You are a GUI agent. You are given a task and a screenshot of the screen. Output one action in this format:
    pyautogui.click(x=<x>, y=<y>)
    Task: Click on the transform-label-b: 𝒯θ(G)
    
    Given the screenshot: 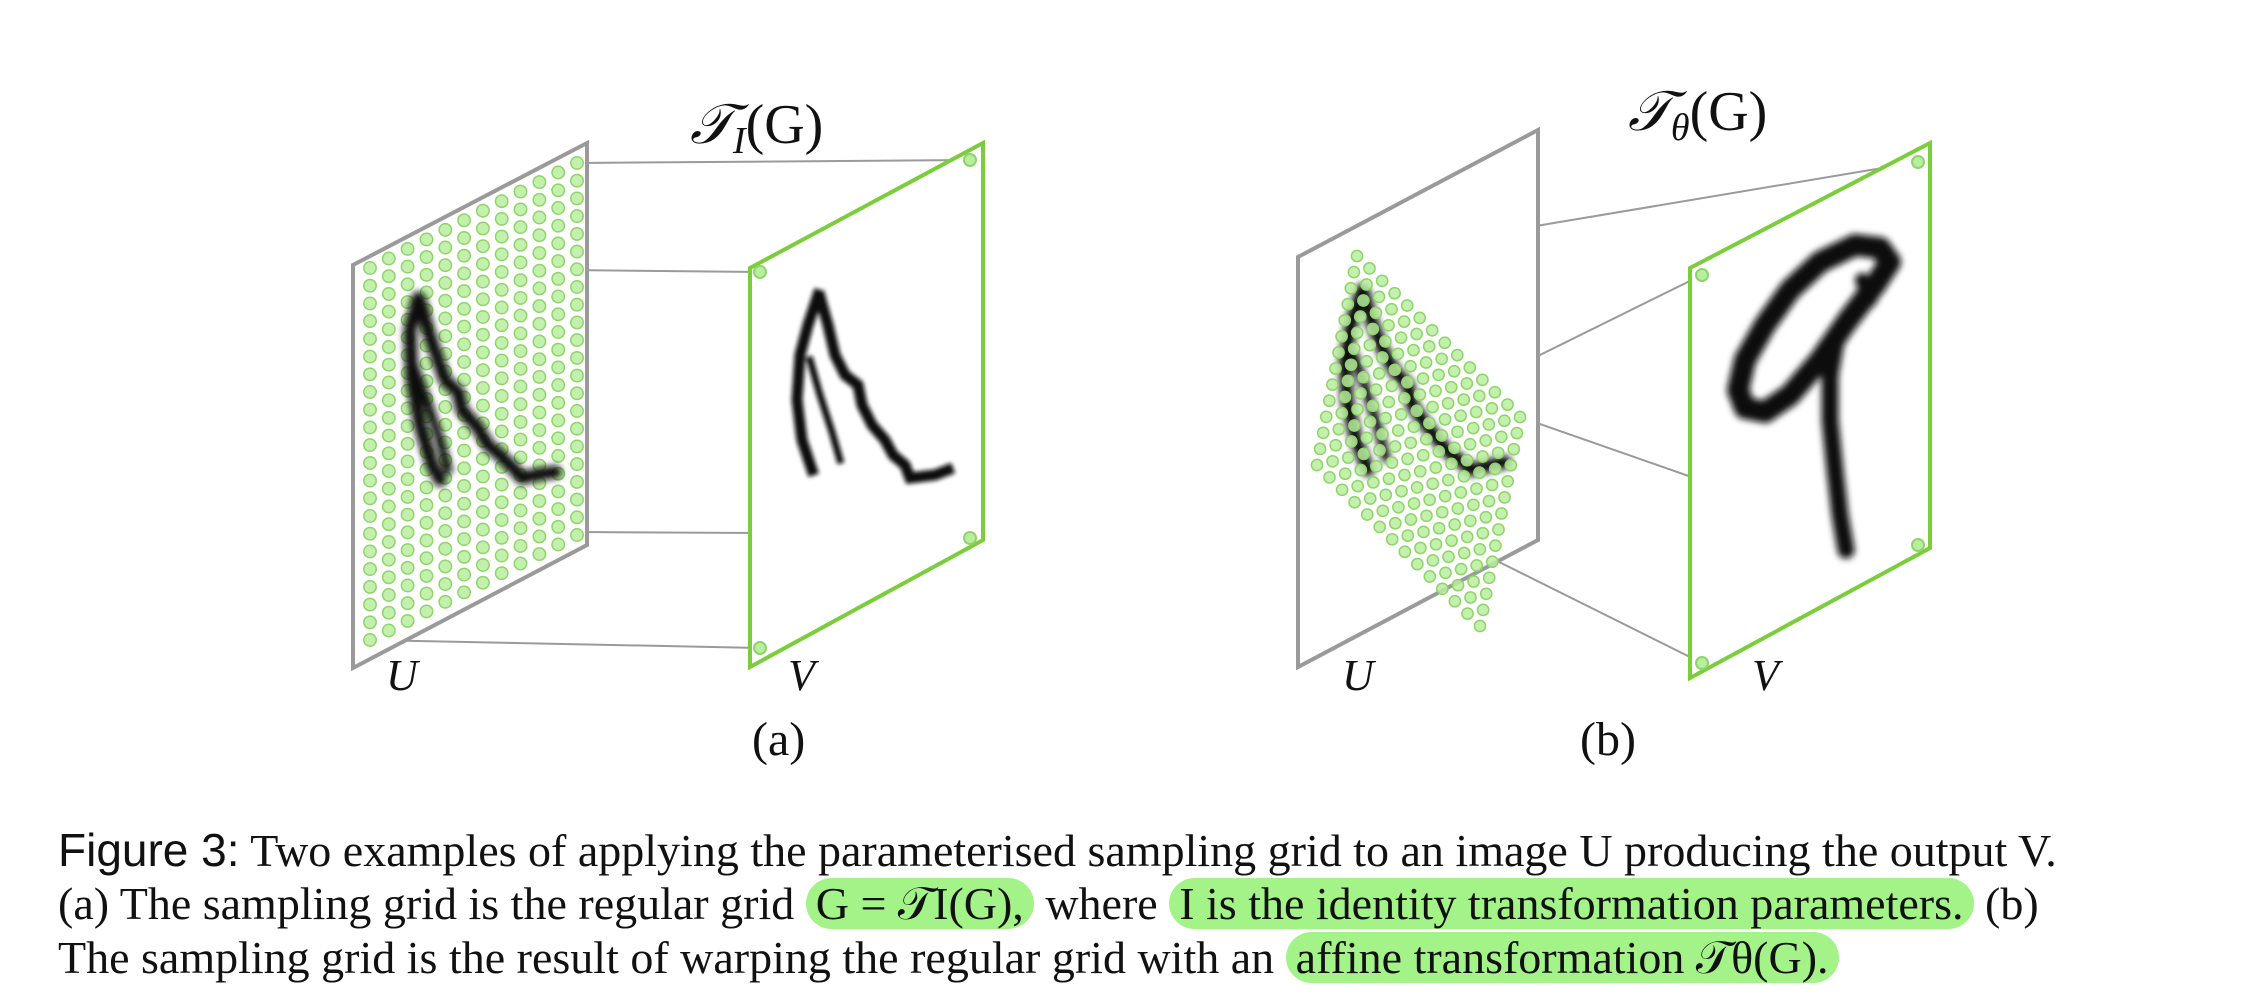 What is the action you would take?
    pyautogui.click(x=1697, y=115)
    